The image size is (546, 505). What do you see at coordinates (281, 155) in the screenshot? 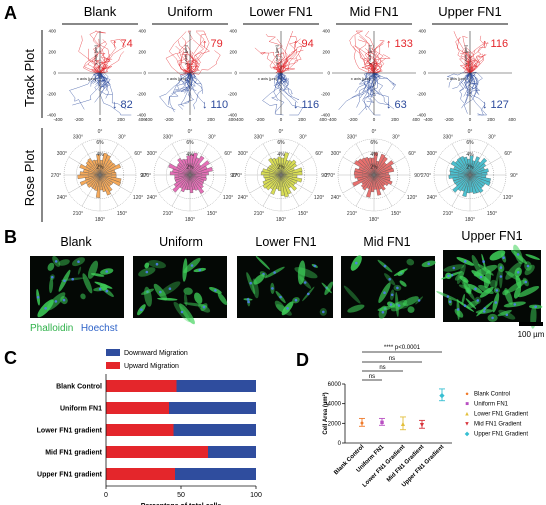
I see `rose-radial-label: 4%` at bounding box center [281, 155].